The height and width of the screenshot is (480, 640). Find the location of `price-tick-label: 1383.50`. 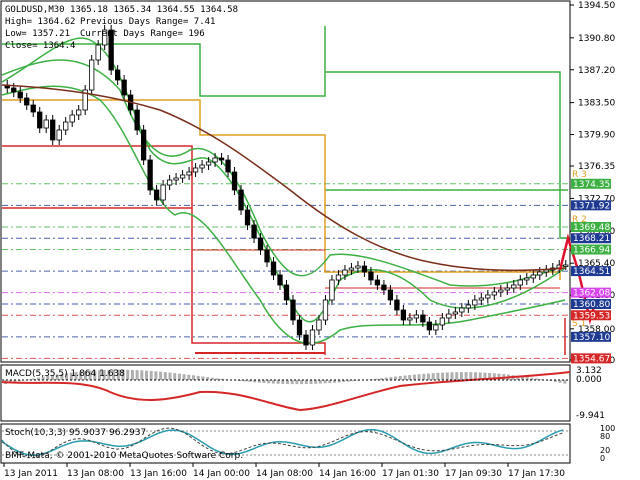

price-tick-label: 1383.50 is located at coordinates (596, 104).